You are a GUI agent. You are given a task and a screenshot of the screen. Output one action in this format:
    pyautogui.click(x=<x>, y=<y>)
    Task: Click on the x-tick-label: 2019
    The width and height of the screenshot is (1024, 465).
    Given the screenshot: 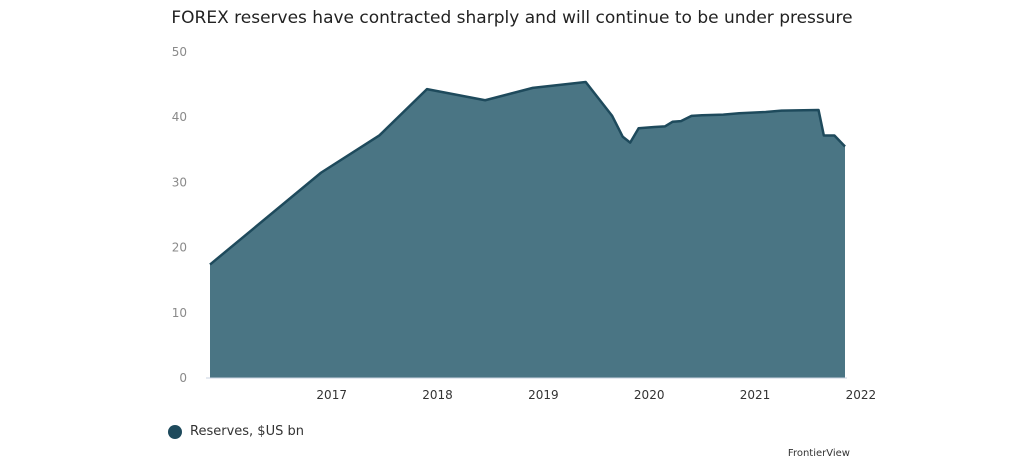 What is the action you would take?
    pyautogui.click(x=543, y=395)
    